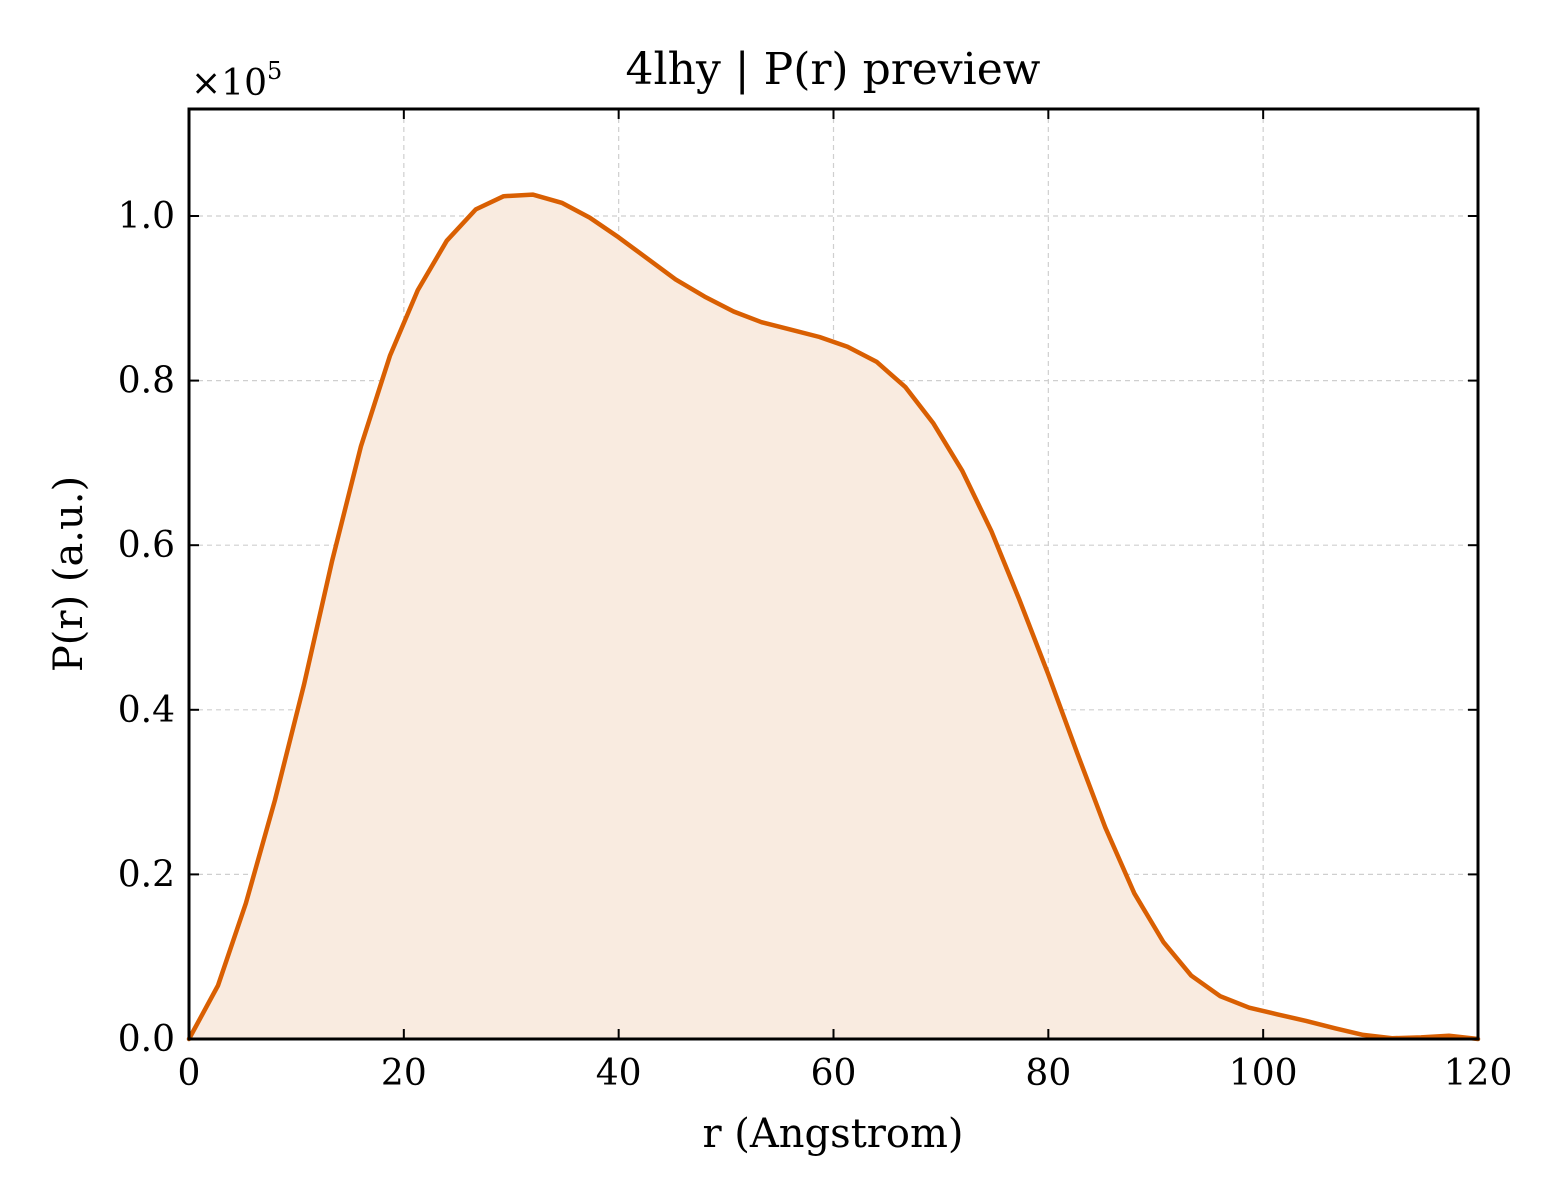 This screenshot has height=1200, width=1560. I want to click on x-tick-label: 20, so click(404, 1073).